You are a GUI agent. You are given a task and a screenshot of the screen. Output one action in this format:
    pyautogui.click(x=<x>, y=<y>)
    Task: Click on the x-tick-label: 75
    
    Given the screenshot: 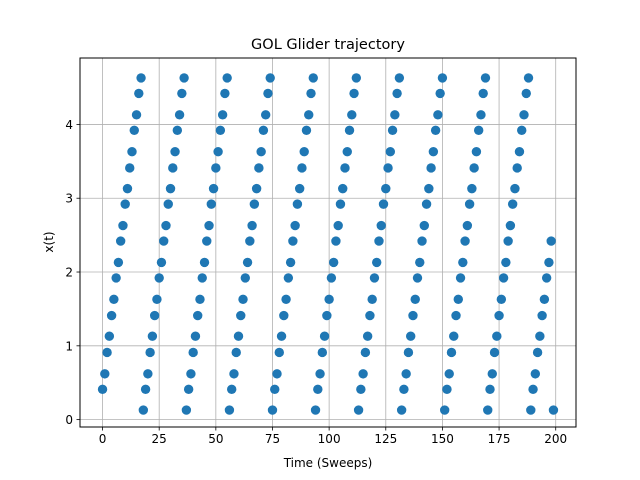 What is the action you would take?
    pyautogui.click(x=272, y=439)
    